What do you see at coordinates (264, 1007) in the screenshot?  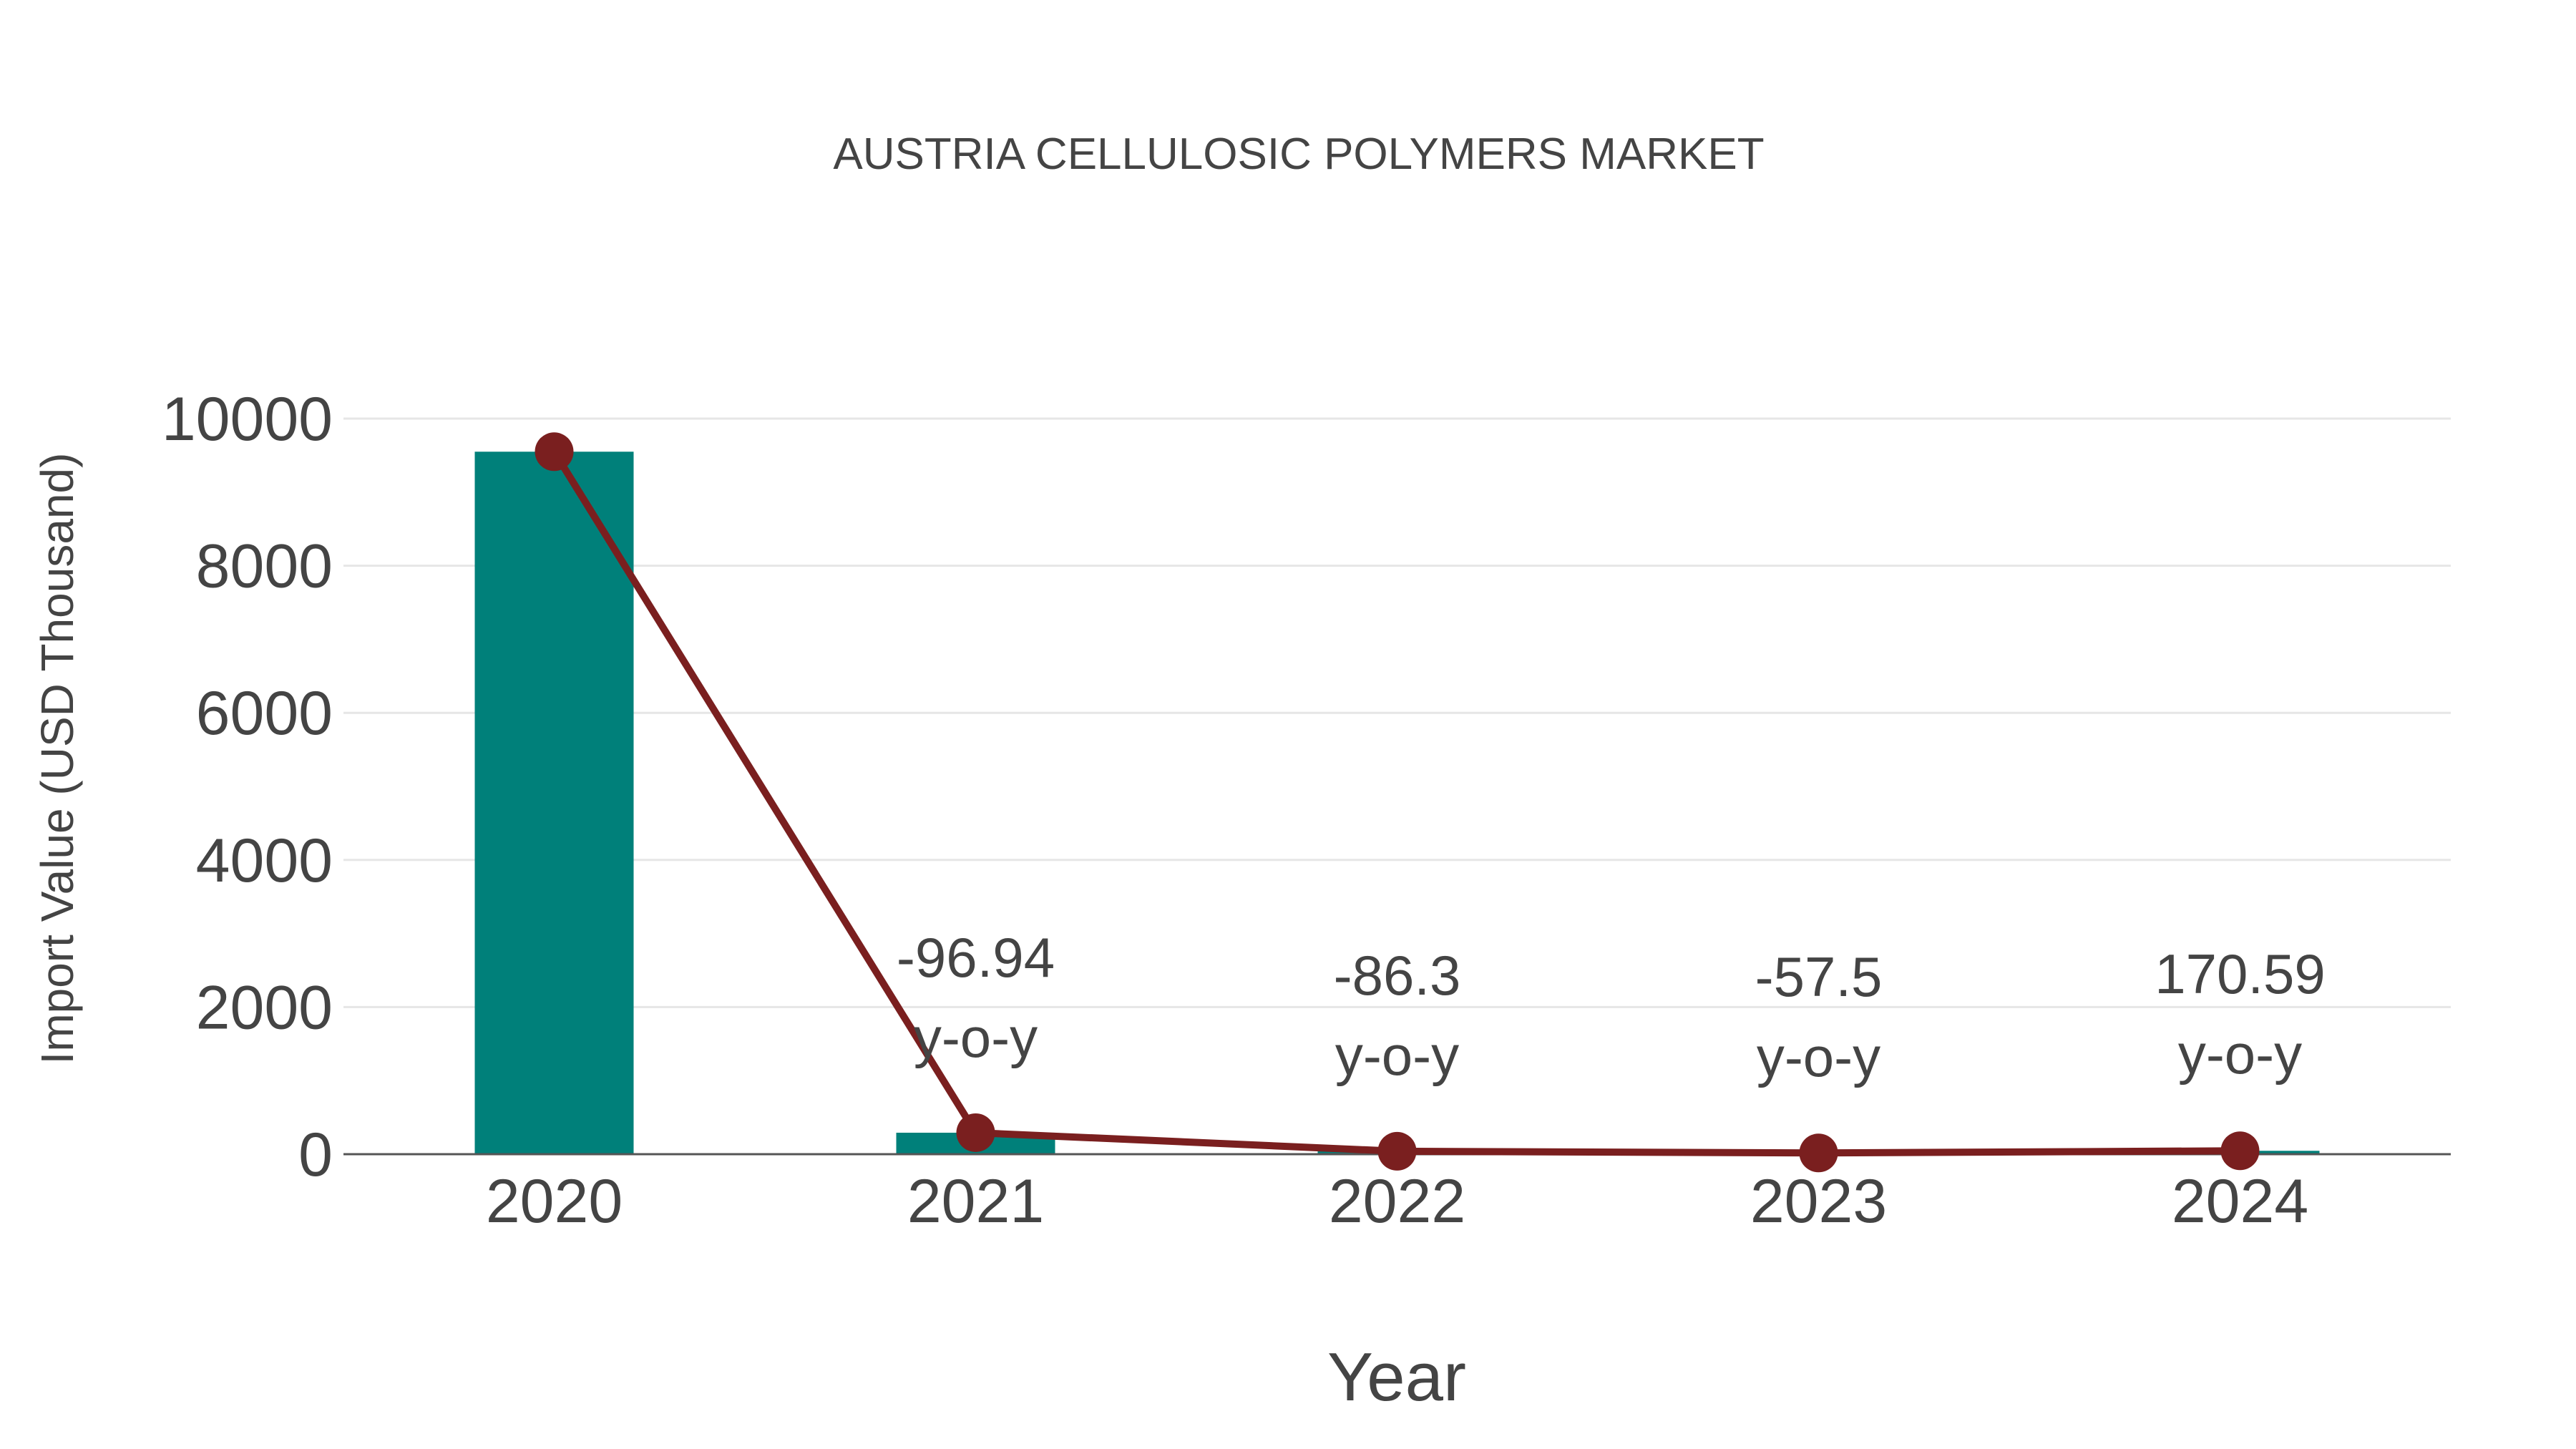 I see `y-tick-label: 2000` at bounding box center [264, 1007].